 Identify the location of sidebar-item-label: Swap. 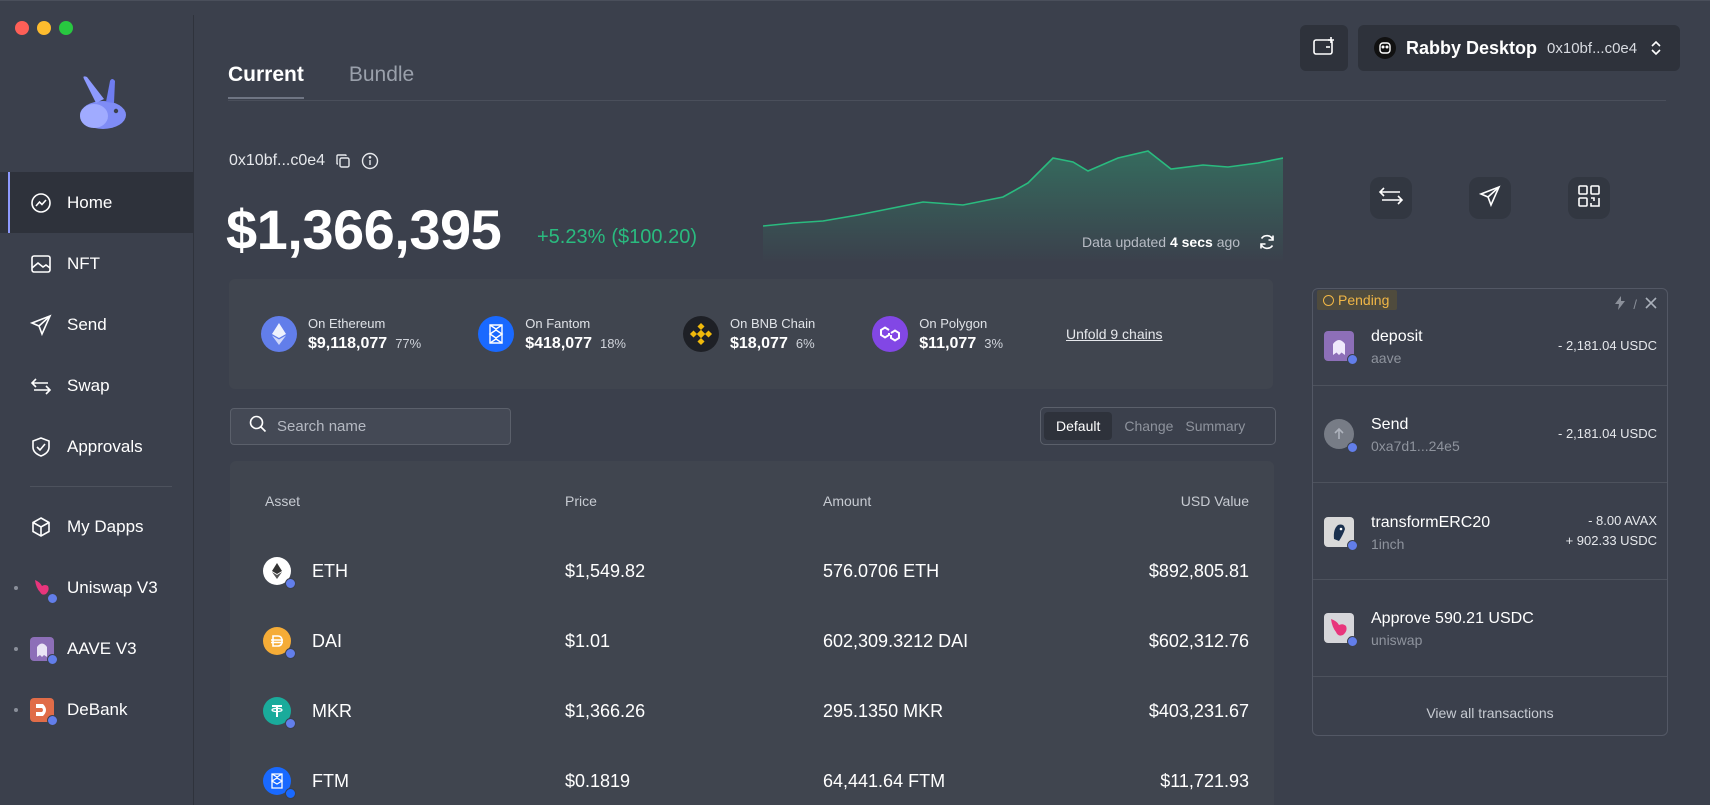
(88, 385).